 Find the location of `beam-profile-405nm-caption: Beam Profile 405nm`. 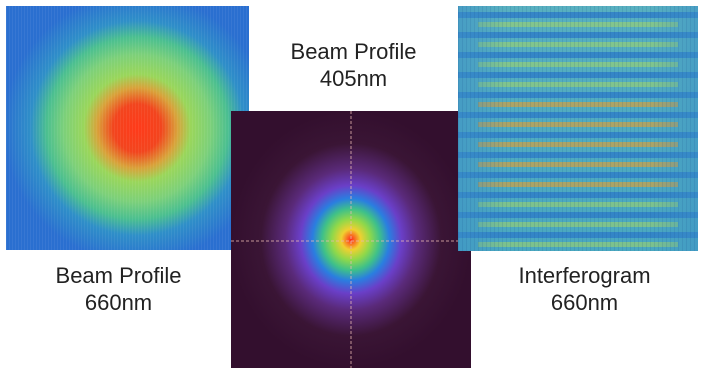

beam-profile-405nm-caption: Beam Profile 405nm is located at coordinates (353, 65).